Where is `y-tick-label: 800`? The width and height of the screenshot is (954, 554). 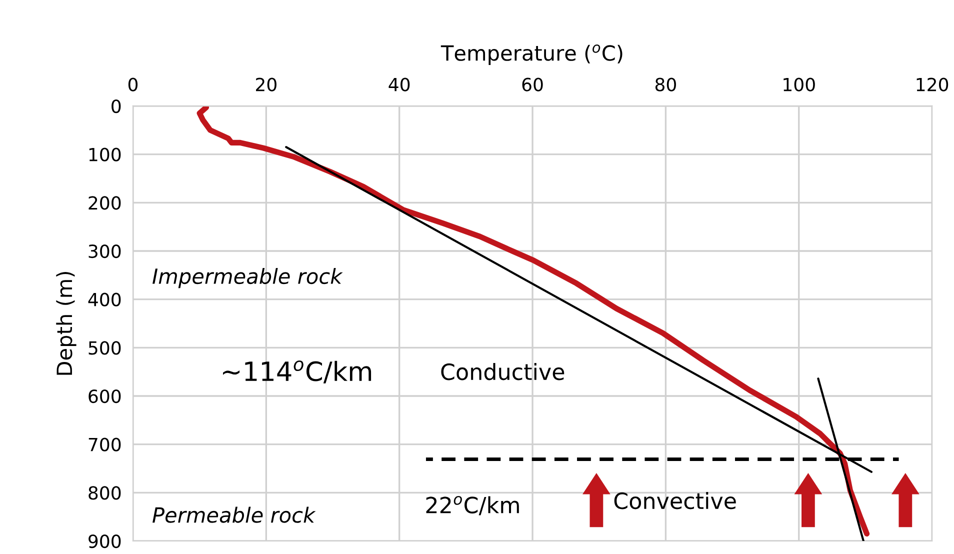
y-tick-label: 800 is located at coordinates (104, 493).